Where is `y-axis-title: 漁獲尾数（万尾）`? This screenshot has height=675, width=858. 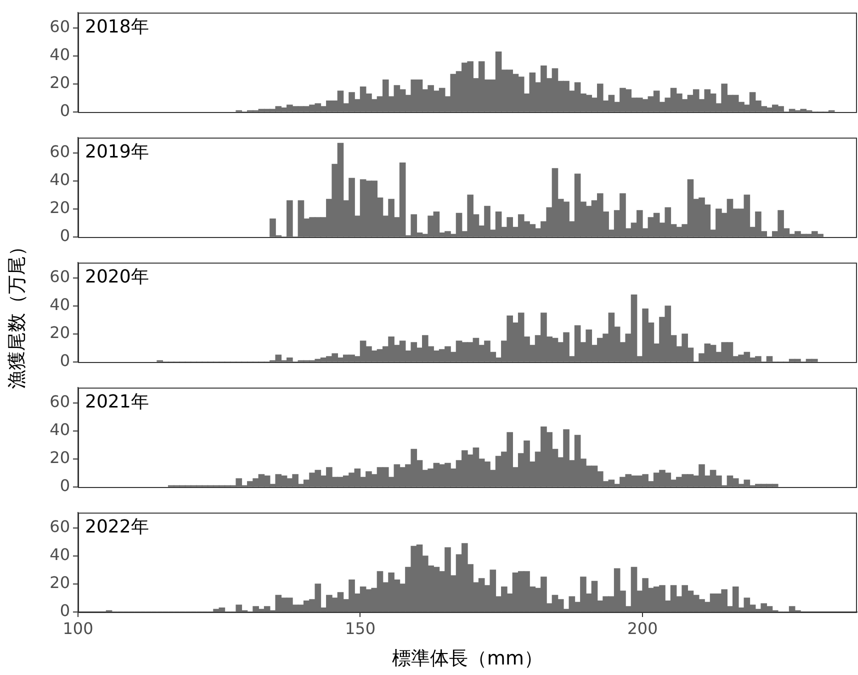 y-axis-title: 漁獲尾数（万尾） is located at coordinates (17, 312).